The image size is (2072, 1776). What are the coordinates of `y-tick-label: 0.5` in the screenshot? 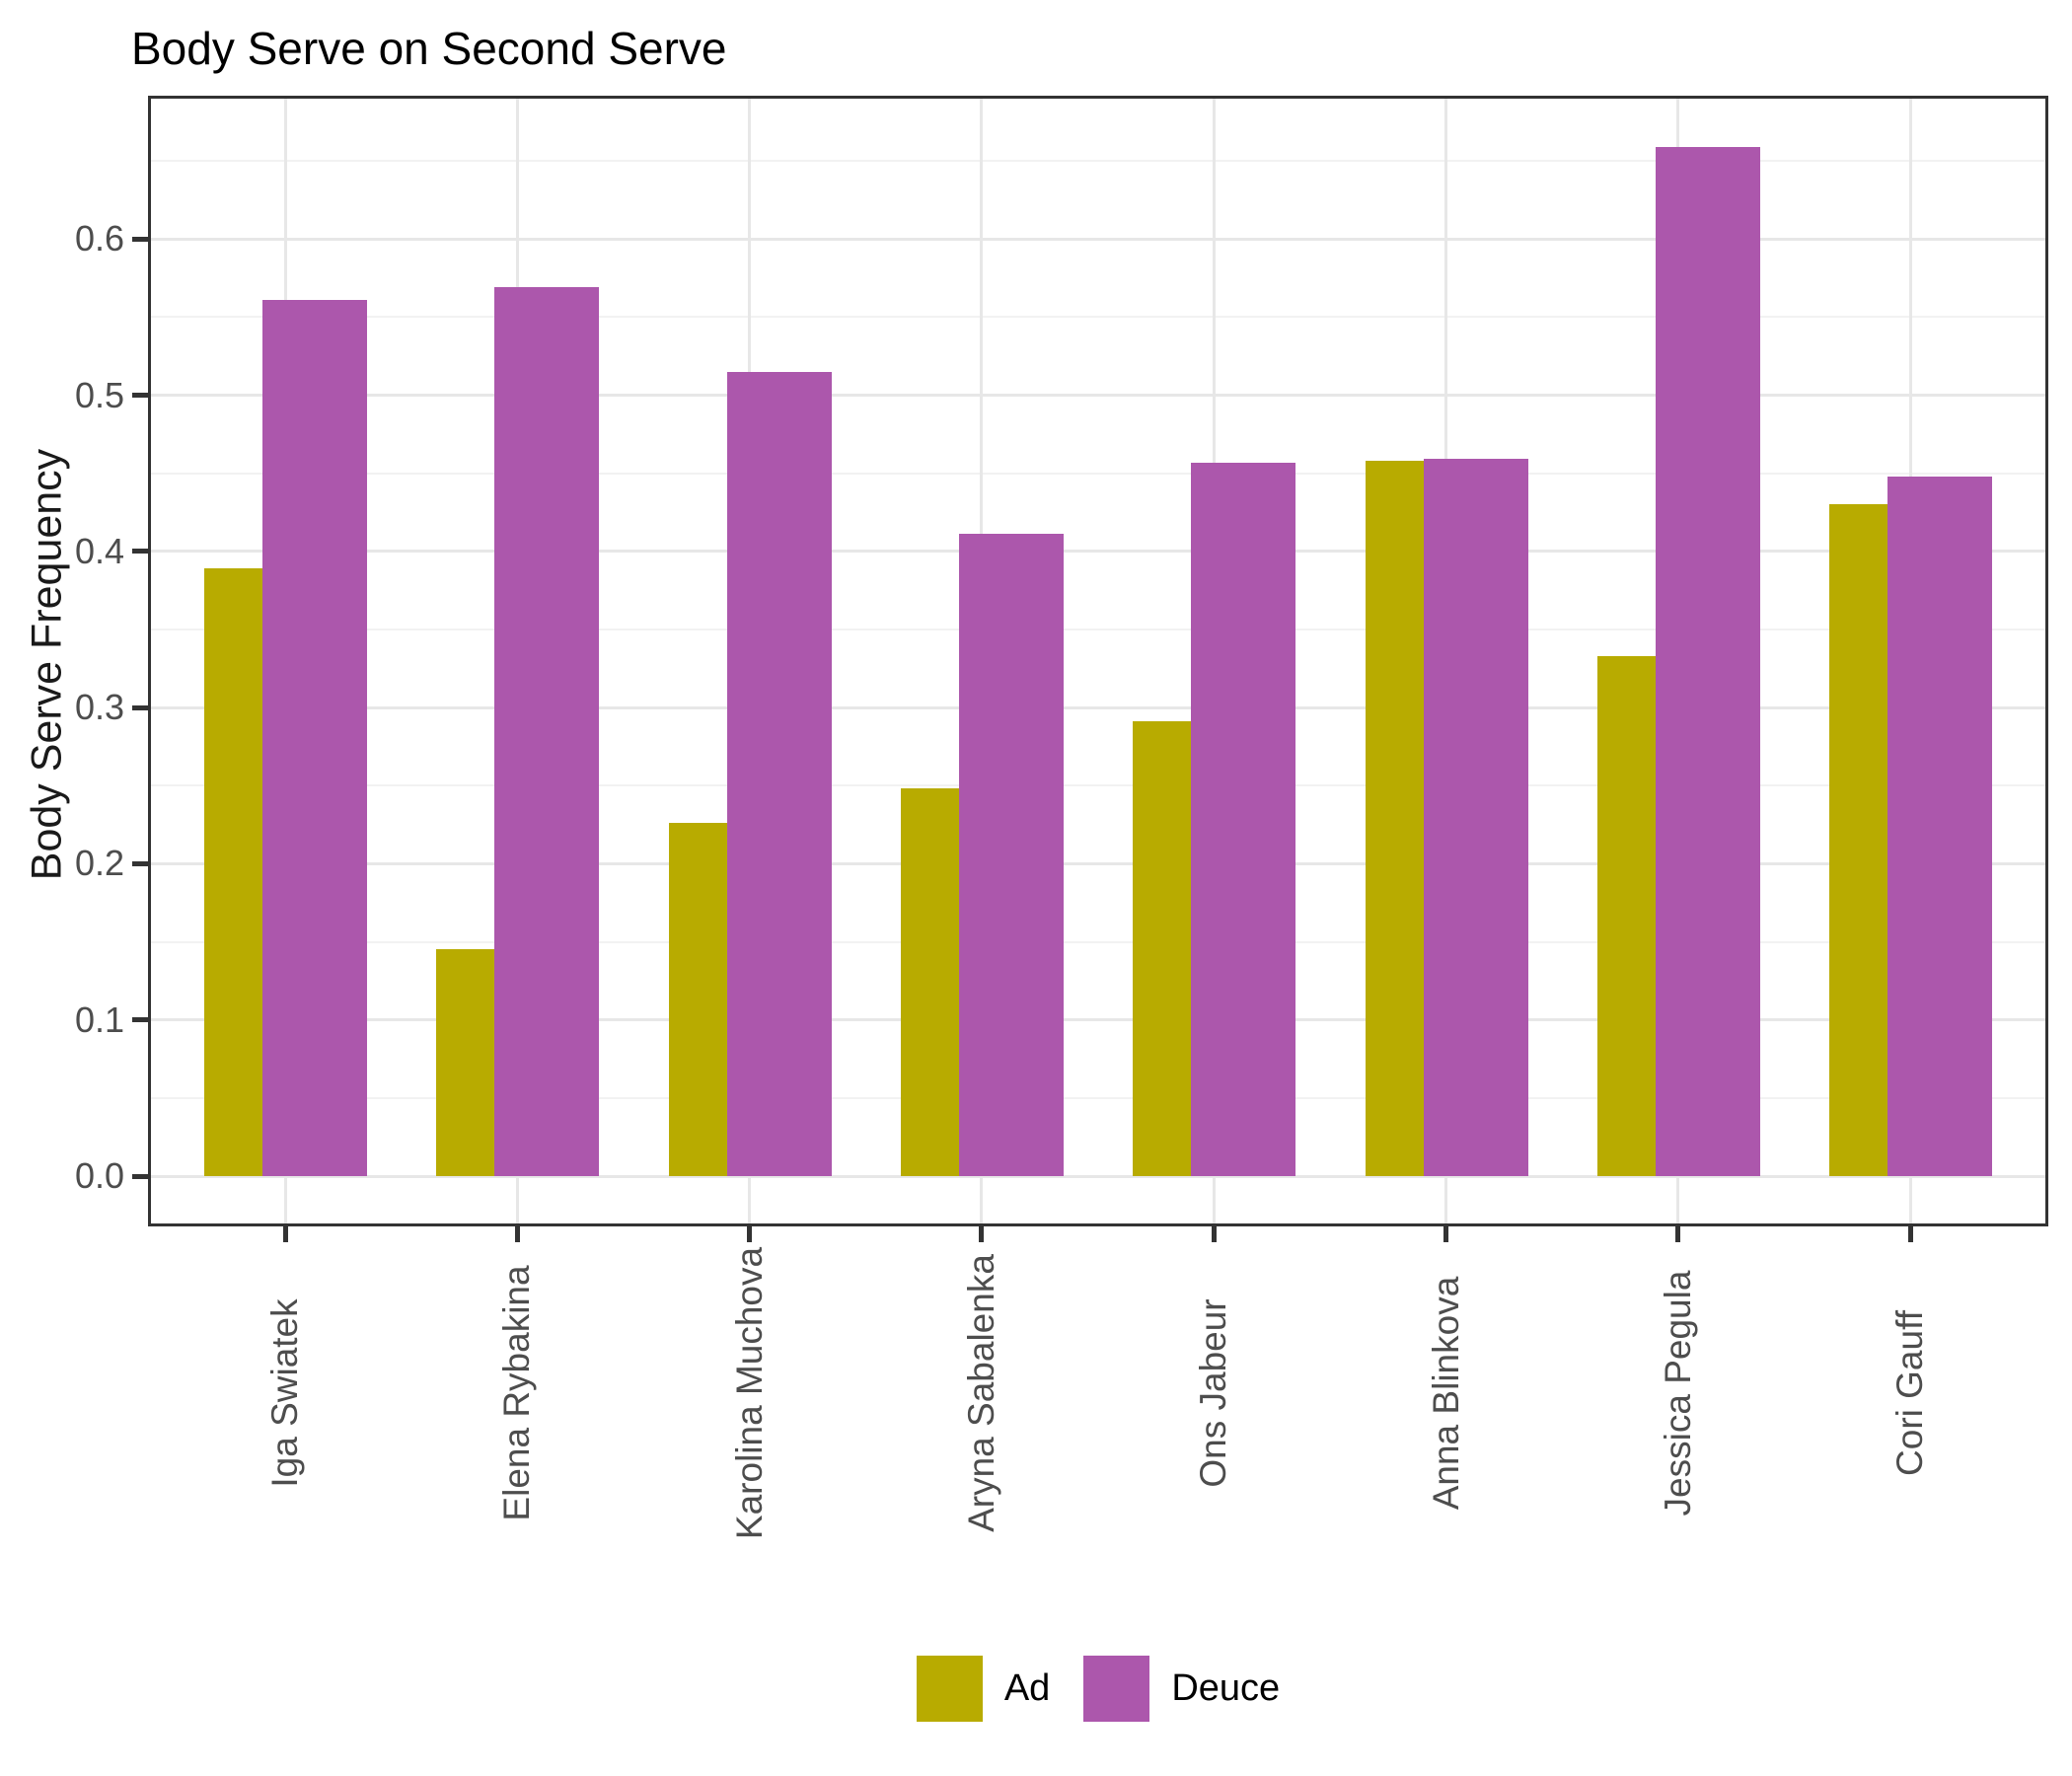 It's located at (99, 394).